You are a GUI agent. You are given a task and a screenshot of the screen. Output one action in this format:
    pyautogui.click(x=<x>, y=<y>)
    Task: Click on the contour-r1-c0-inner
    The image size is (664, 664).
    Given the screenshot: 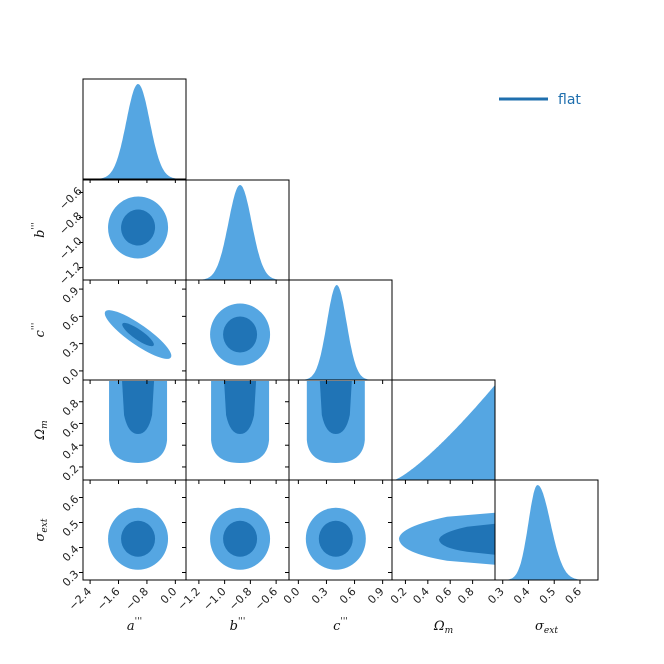 What is the action you would take?
    pyautogui.click(x=138, y=227)
    